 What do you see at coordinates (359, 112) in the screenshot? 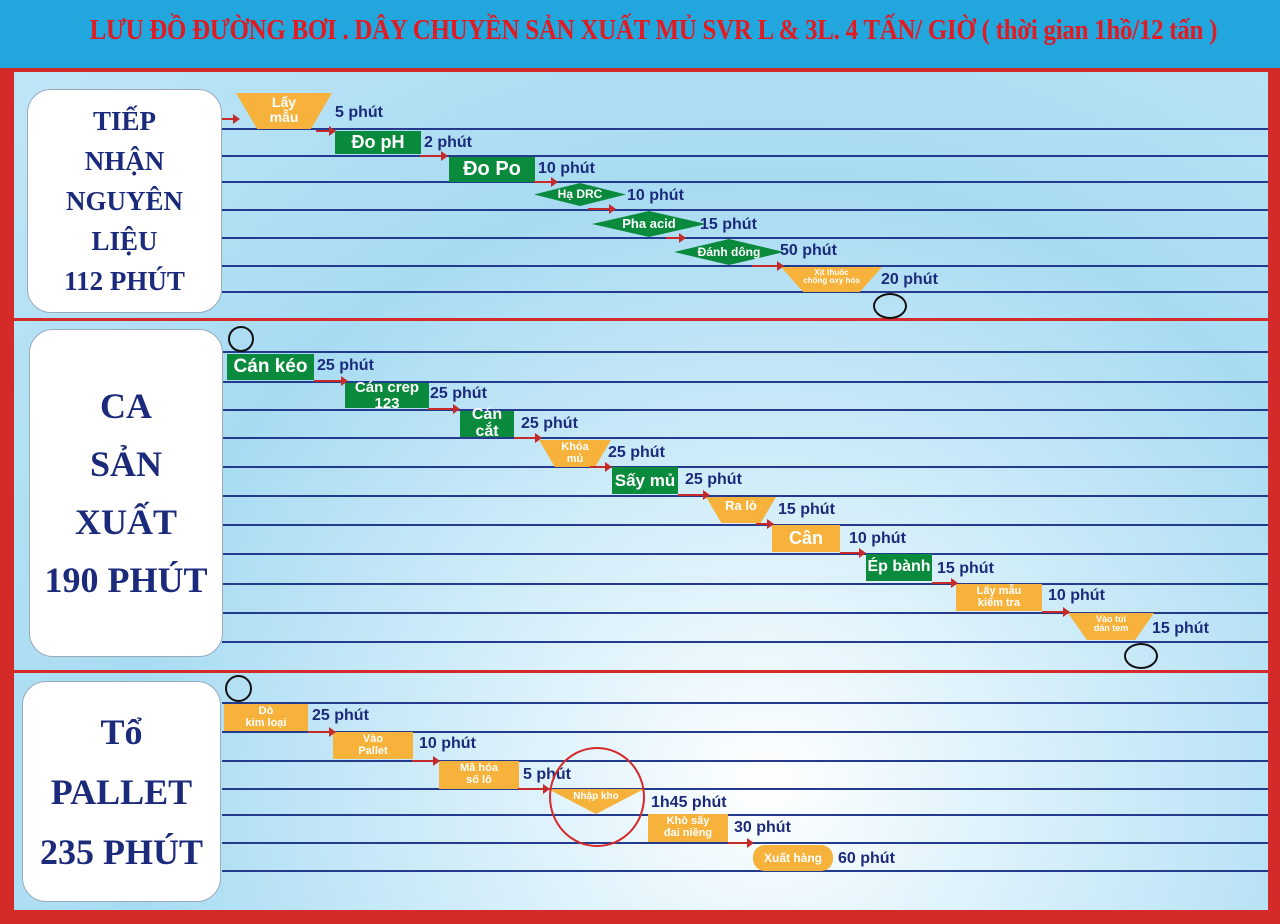
I see `step-duration: 5 phút` at bounding box center [359, 112].